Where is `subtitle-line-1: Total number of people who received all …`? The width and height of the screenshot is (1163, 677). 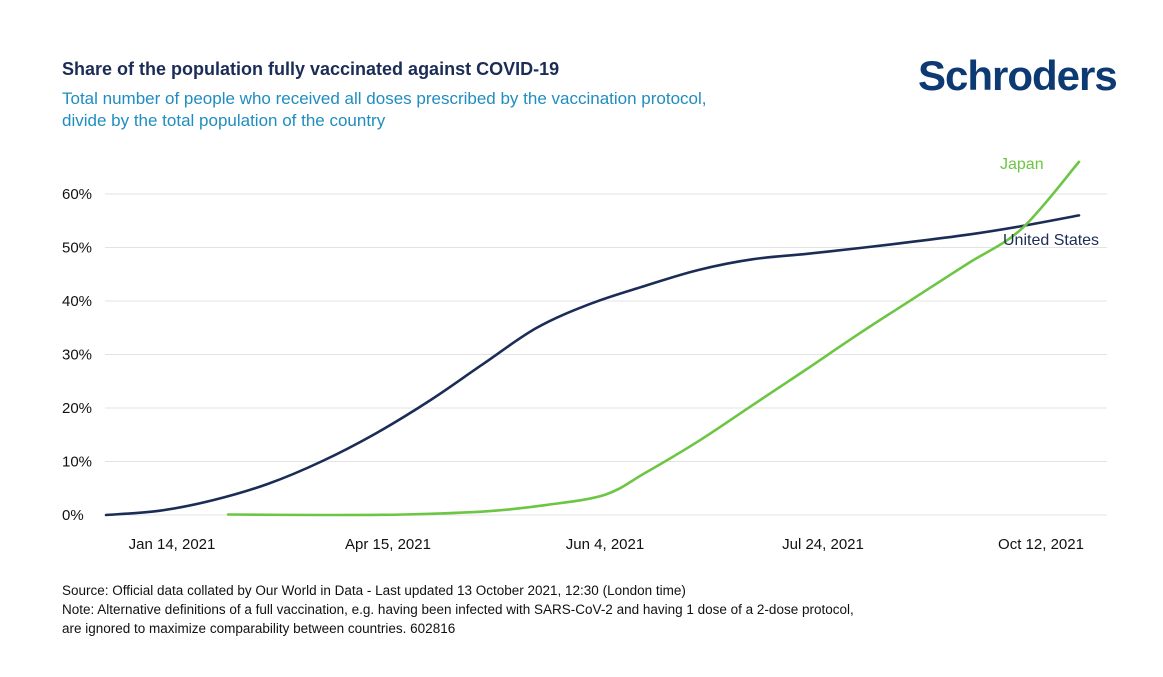
subtitle-line-1: Total number of people who received all … is located at coordinates (384, 98).